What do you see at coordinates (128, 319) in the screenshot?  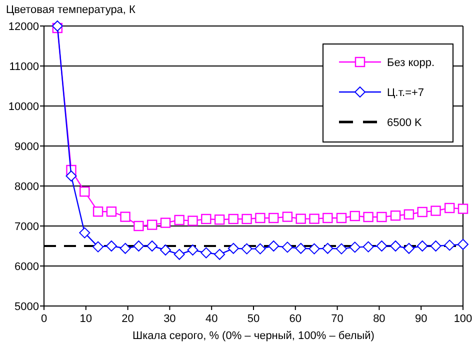 I see `x-tick-label: 20` at bounding box center [128, 319].